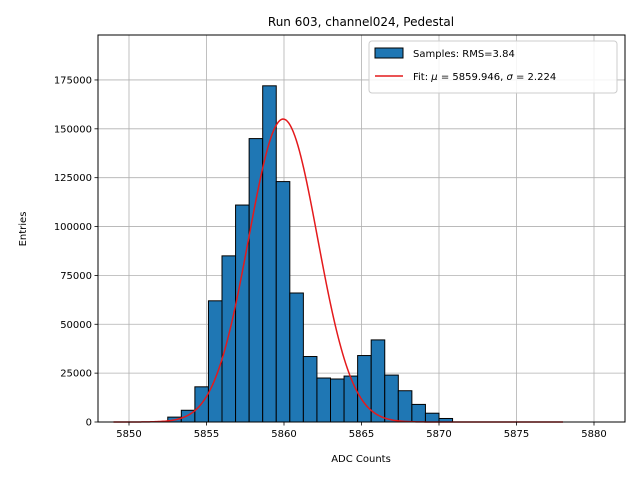 The height and width of the screenshot is (480, 640). Describe the element at coordinates (389, 53) in the screenshot. I see `legend-histogram-swatch` at that location.